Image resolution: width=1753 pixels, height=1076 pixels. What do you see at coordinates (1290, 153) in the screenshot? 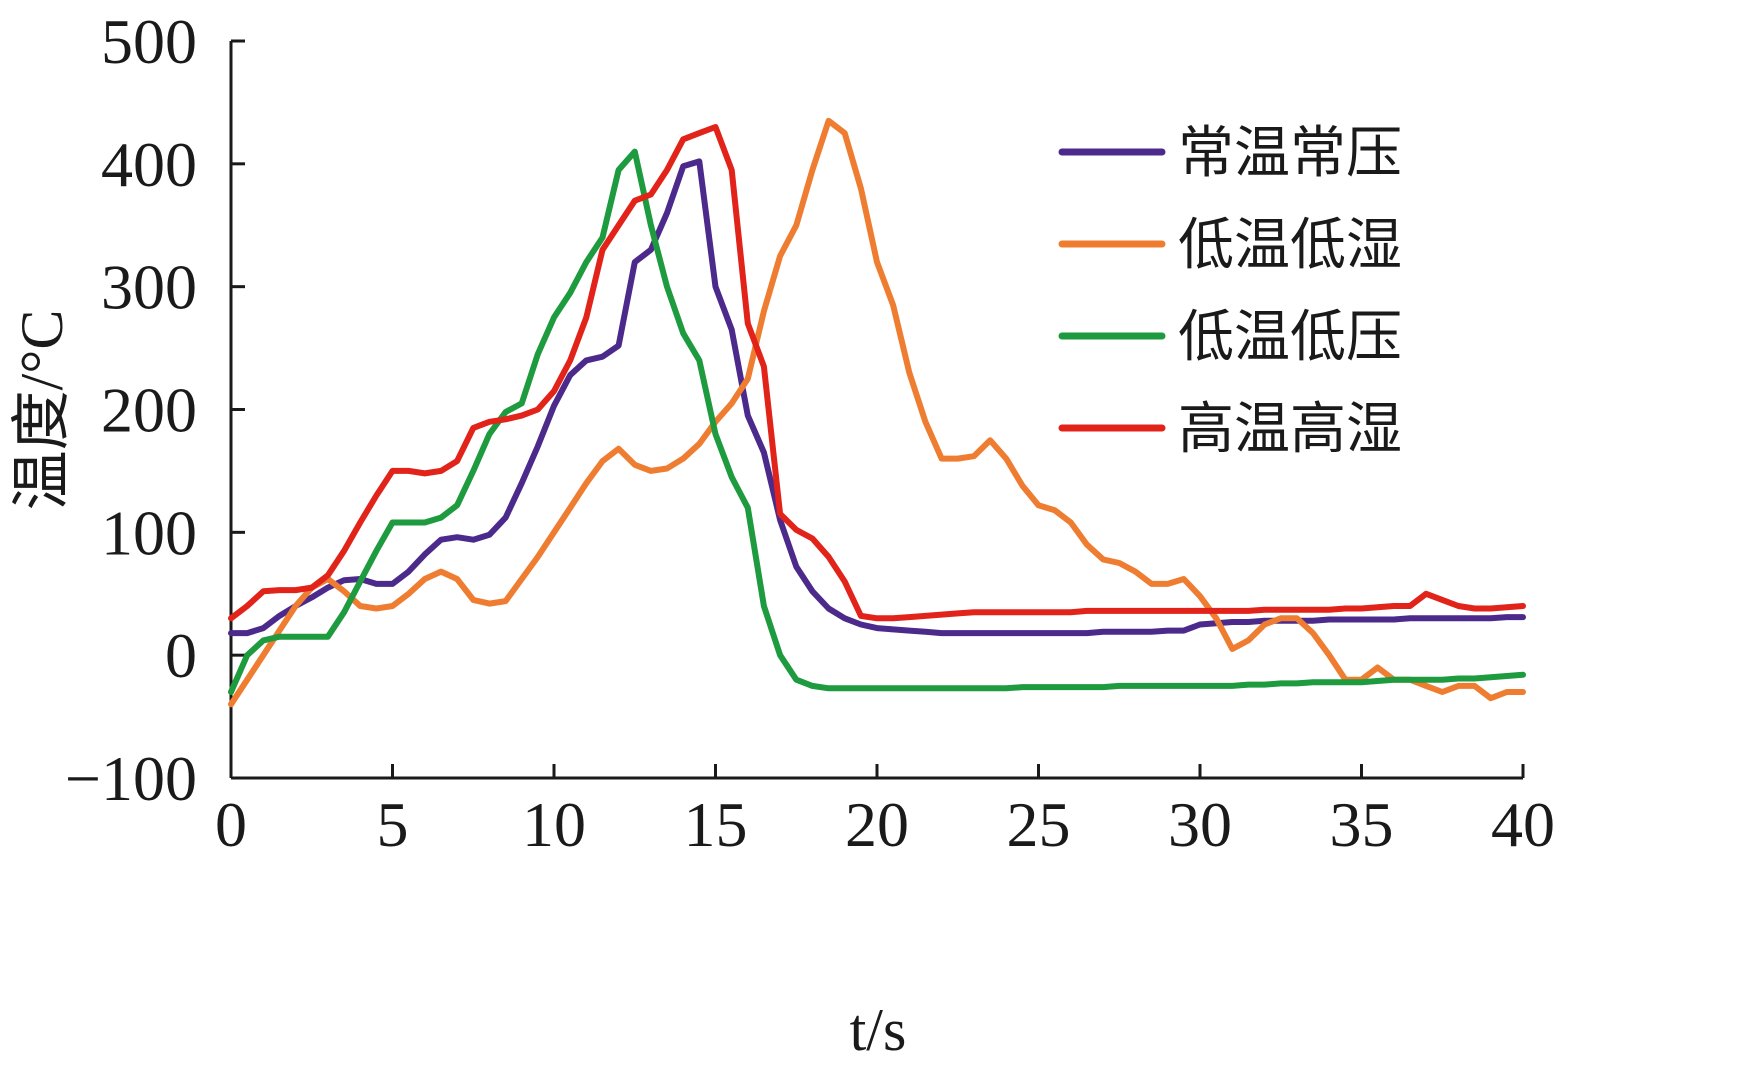
I see `legend-label: 常温常压` at bounding box center [1290, 153].